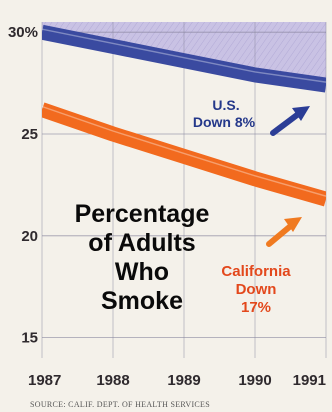 The image size is (332, 412). Describe the element at coordinates (184, 55) in the screenshot. I see `us-series-highlight` at that location.